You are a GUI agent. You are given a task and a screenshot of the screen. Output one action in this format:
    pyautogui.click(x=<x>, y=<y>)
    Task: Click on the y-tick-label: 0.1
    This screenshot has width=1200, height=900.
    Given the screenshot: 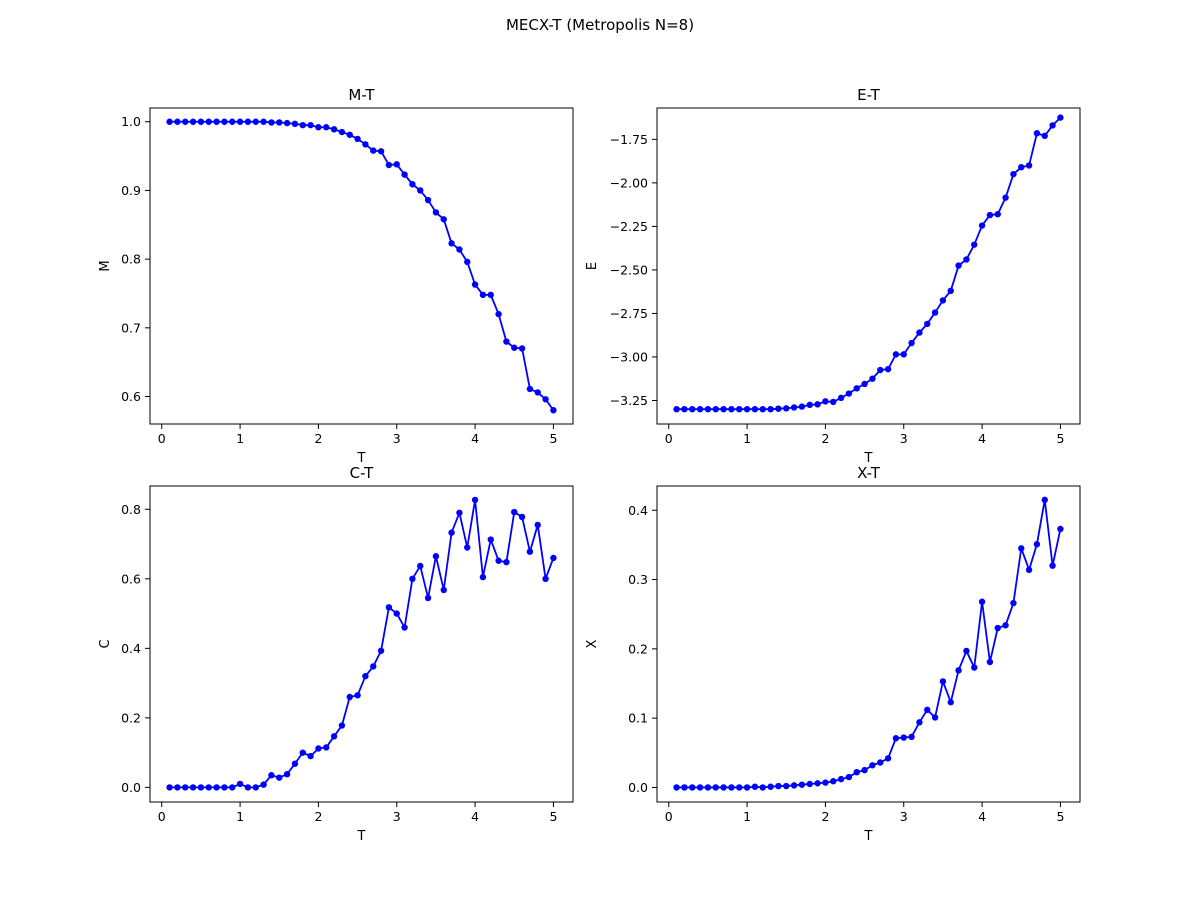 What is the action you would take?
    pyautogui.click(x=638, y=718)
    